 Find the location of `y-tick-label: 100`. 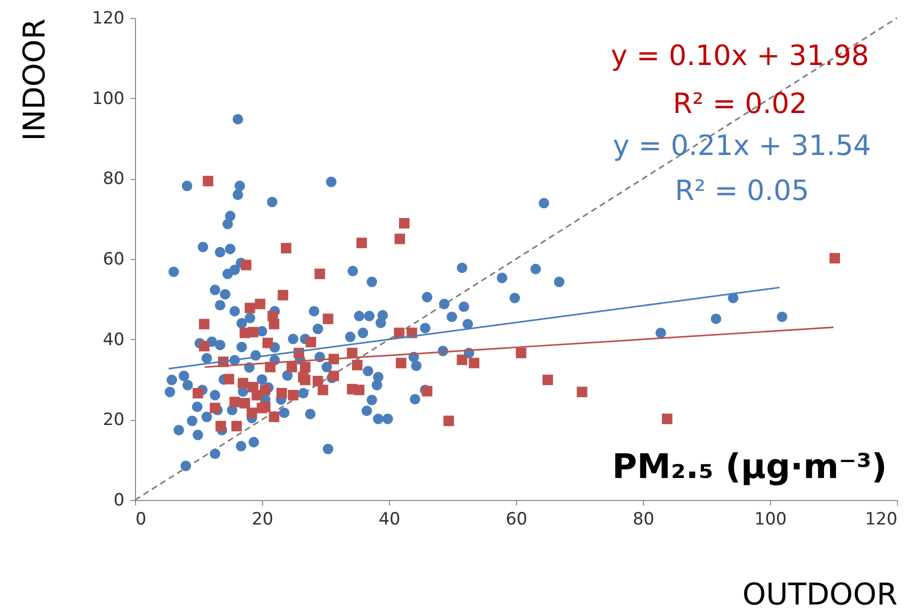

y-tick-label: 100 is located at coordinates (108, 98).